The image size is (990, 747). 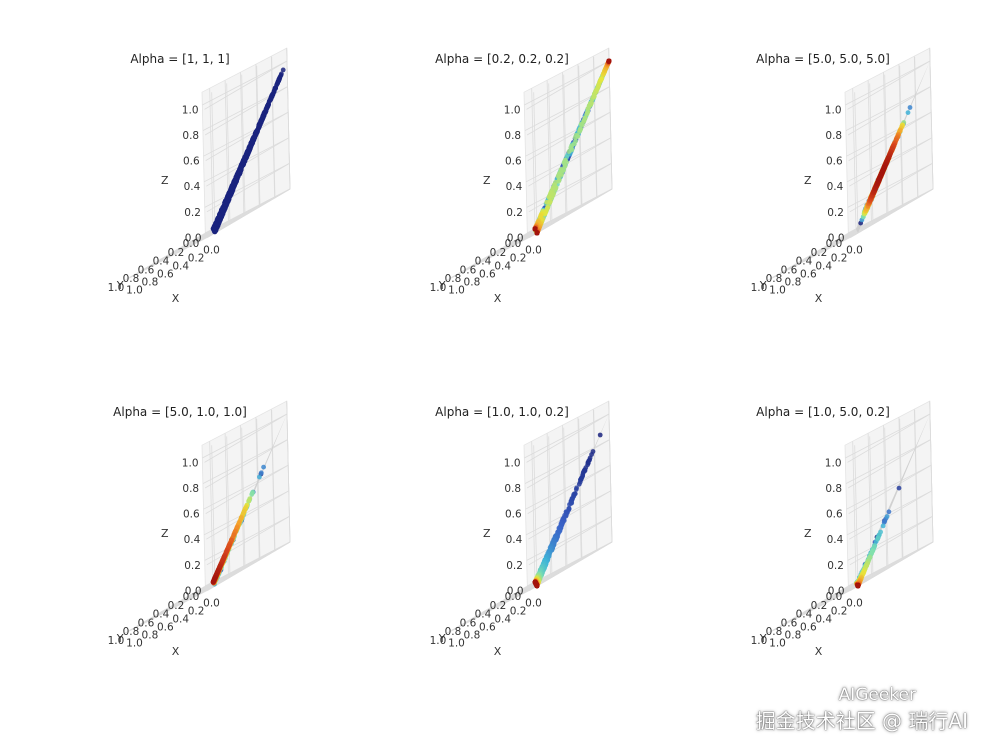 What do you see at coordinates (498, 298) in the screenshot?
I see `x-axis-label: X` at bounding box center [498, 298].